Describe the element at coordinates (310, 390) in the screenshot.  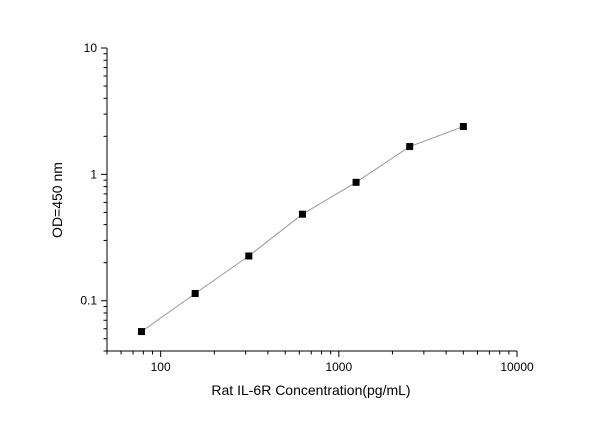
I see `x-axis-label: Rat IL-6R Concentration(pg/mL)` at that location.